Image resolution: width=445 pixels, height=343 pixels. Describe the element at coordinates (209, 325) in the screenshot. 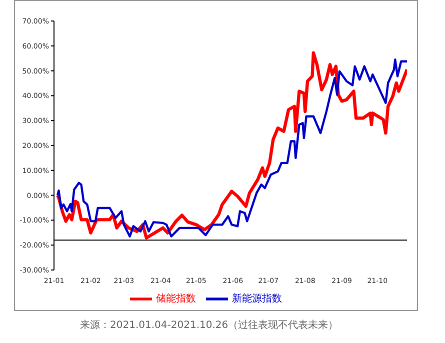

I see `source-note: 来源：2021.01.04-2021.10.26（过往表现不代表未来）` at that location.